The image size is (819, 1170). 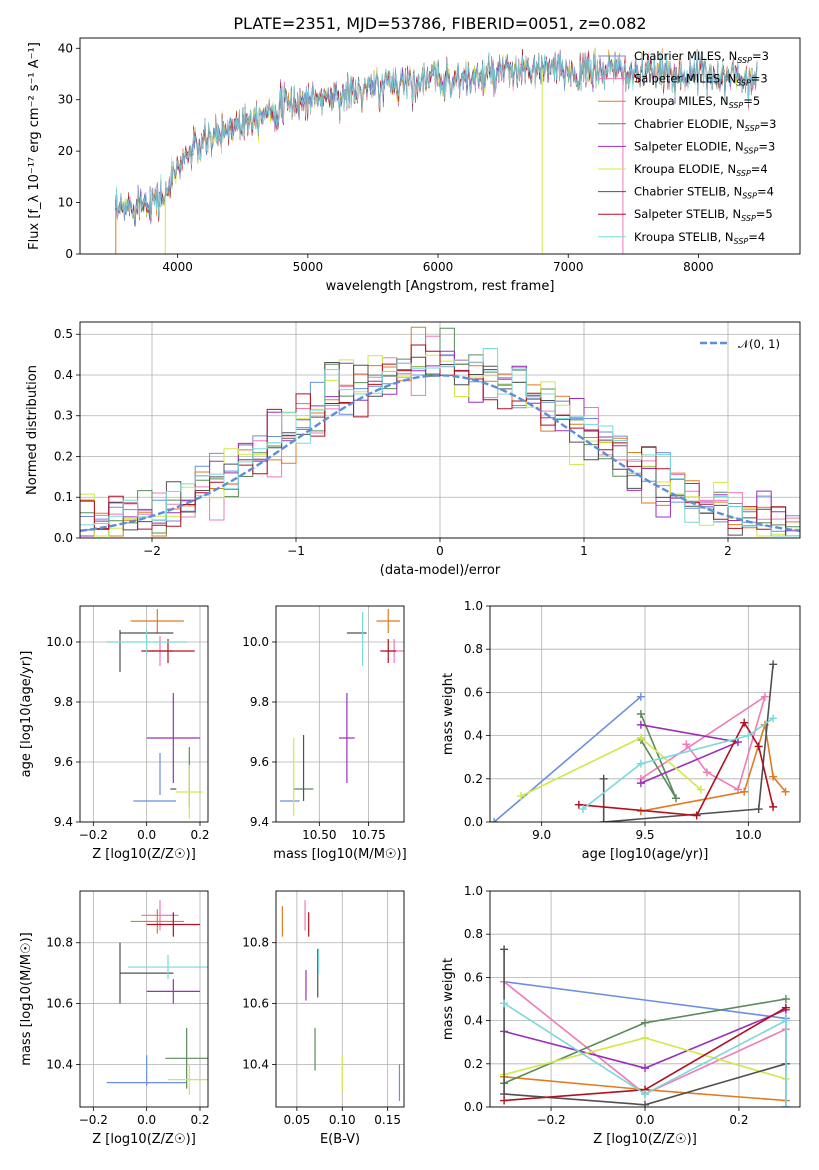 I want to click on y-tick-label: 0, so click(x=69, y=254).